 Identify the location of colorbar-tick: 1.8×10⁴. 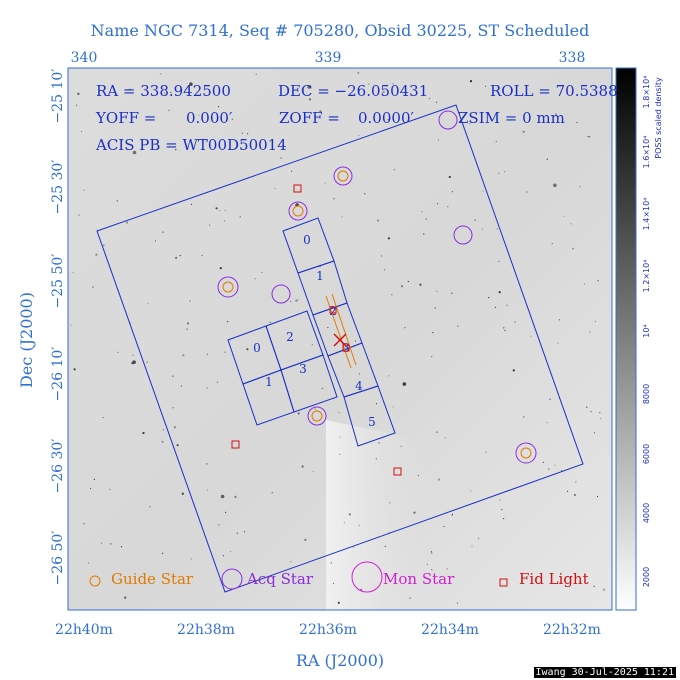
(646, 92).